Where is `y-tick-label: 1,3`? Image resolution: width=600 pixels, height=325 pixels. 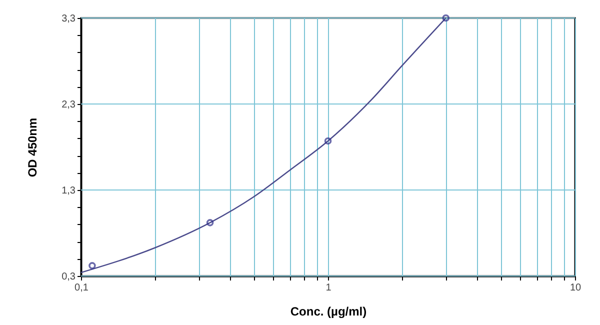 y-tick-label: 1,3 is located at coordinates (69, 191).